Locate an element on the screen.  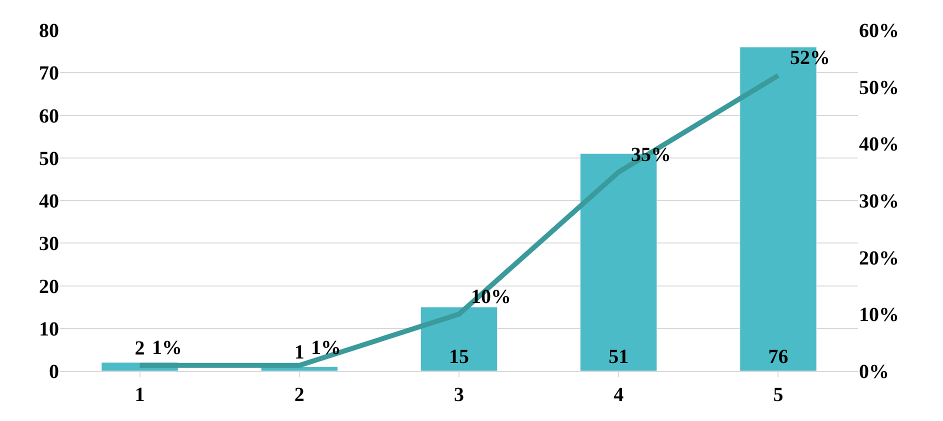
x-tick-label: 4 is located at coordinates (619, 395).